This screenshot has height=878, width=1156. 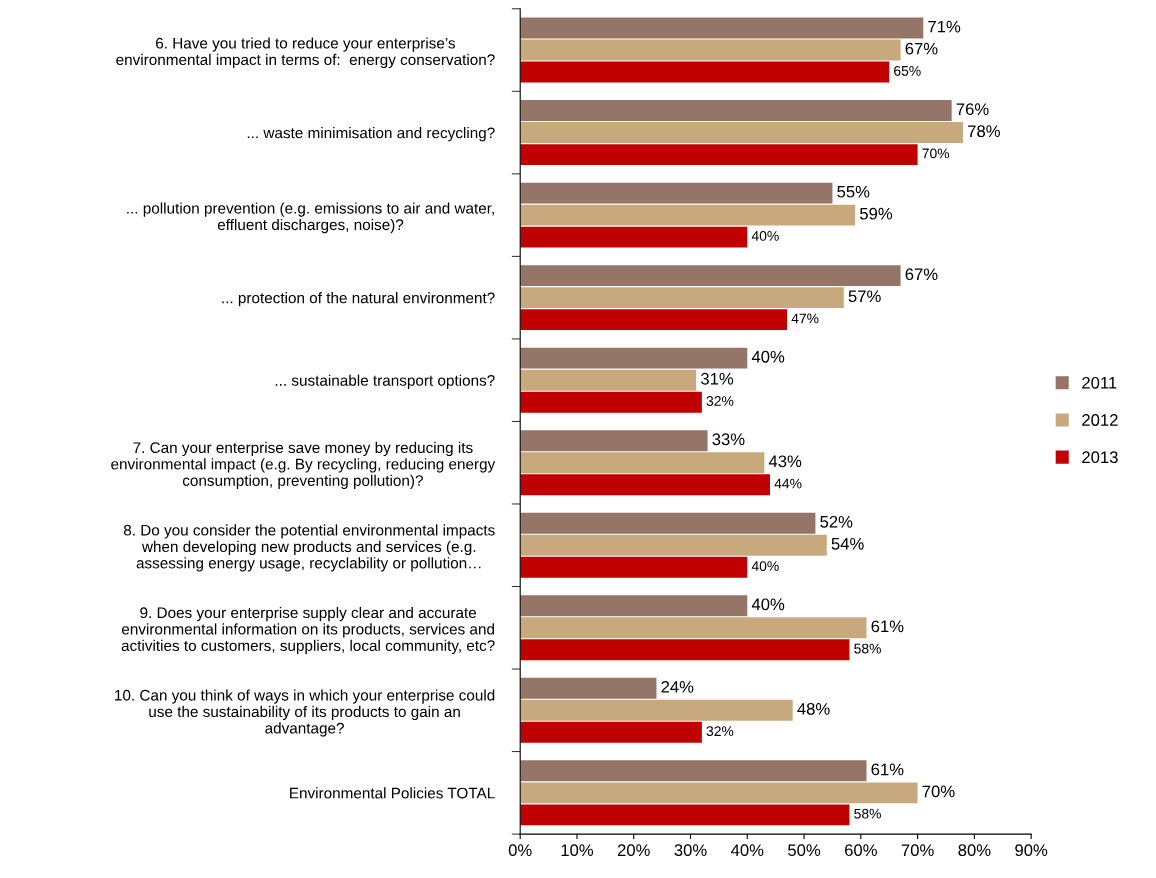 I want to click on legend-label: 2012, so click(x=1100, y=420).